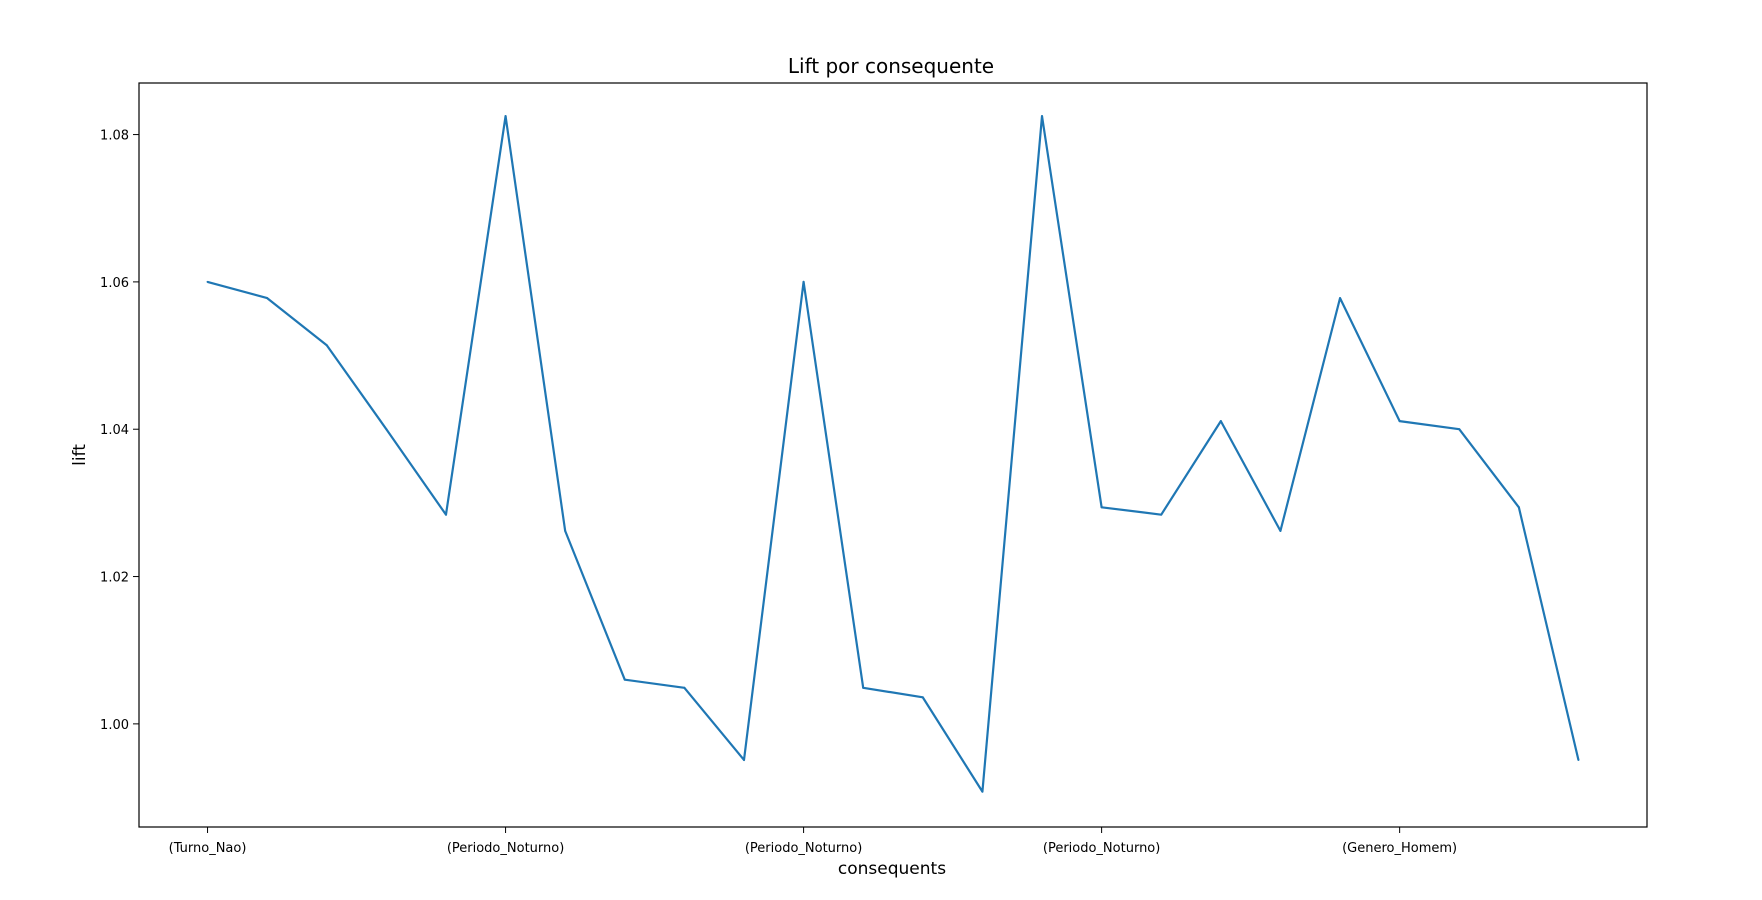  I want to click on y-axis-label: lift, so click(80, 455).